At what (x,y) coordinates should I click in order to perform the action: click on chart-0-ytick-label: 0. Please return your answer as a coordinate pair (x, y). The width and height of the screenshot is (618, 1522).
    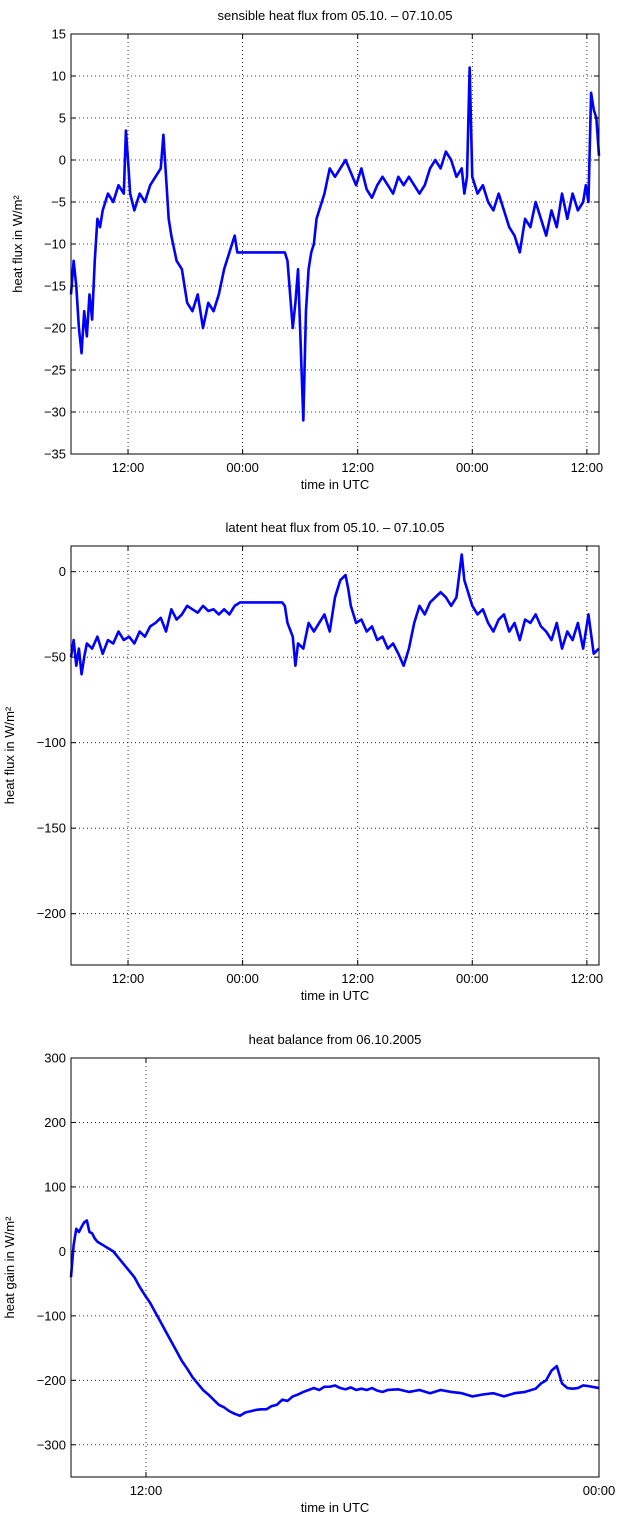
    Looking at the image, I should click on (62, 160).